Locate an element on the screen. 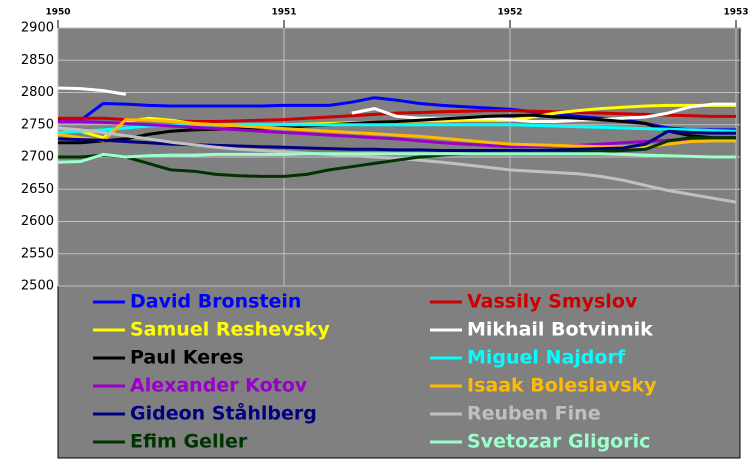 The width and height of the screenshot is (756, 468). legend-label: Alexander Kotov is located at coordinates (219, 386).